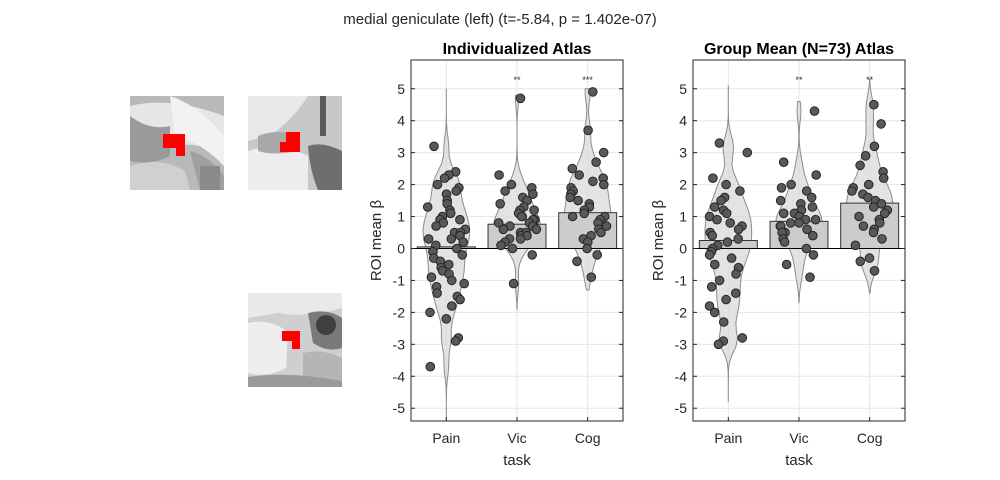 Image resolution: width=1000 pixels, height=480 pixels. What do you see at coordinates (177, 143) in the screenshot?
I see `brain-slice-sagittal` at bounding box center [177, 143].